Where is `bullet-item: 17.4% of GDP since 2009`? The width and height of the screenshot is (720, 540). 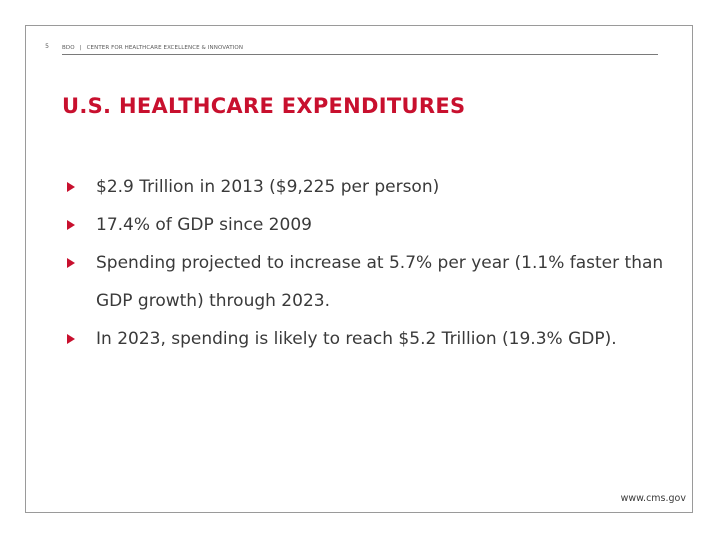
bullet-item: 17.4% of GDP since 2009 is located at coordinates (372, 225).